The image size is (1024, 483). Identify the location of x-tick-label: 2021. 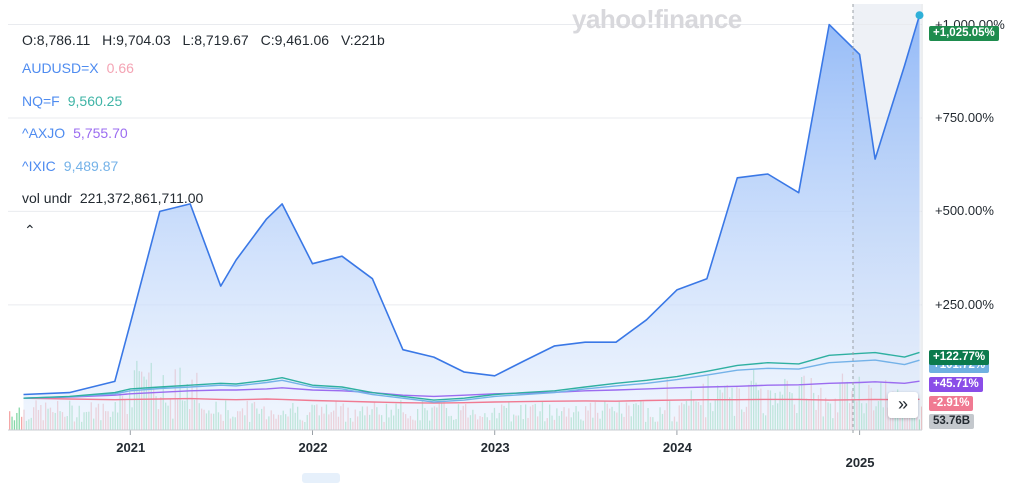
(131, 447).